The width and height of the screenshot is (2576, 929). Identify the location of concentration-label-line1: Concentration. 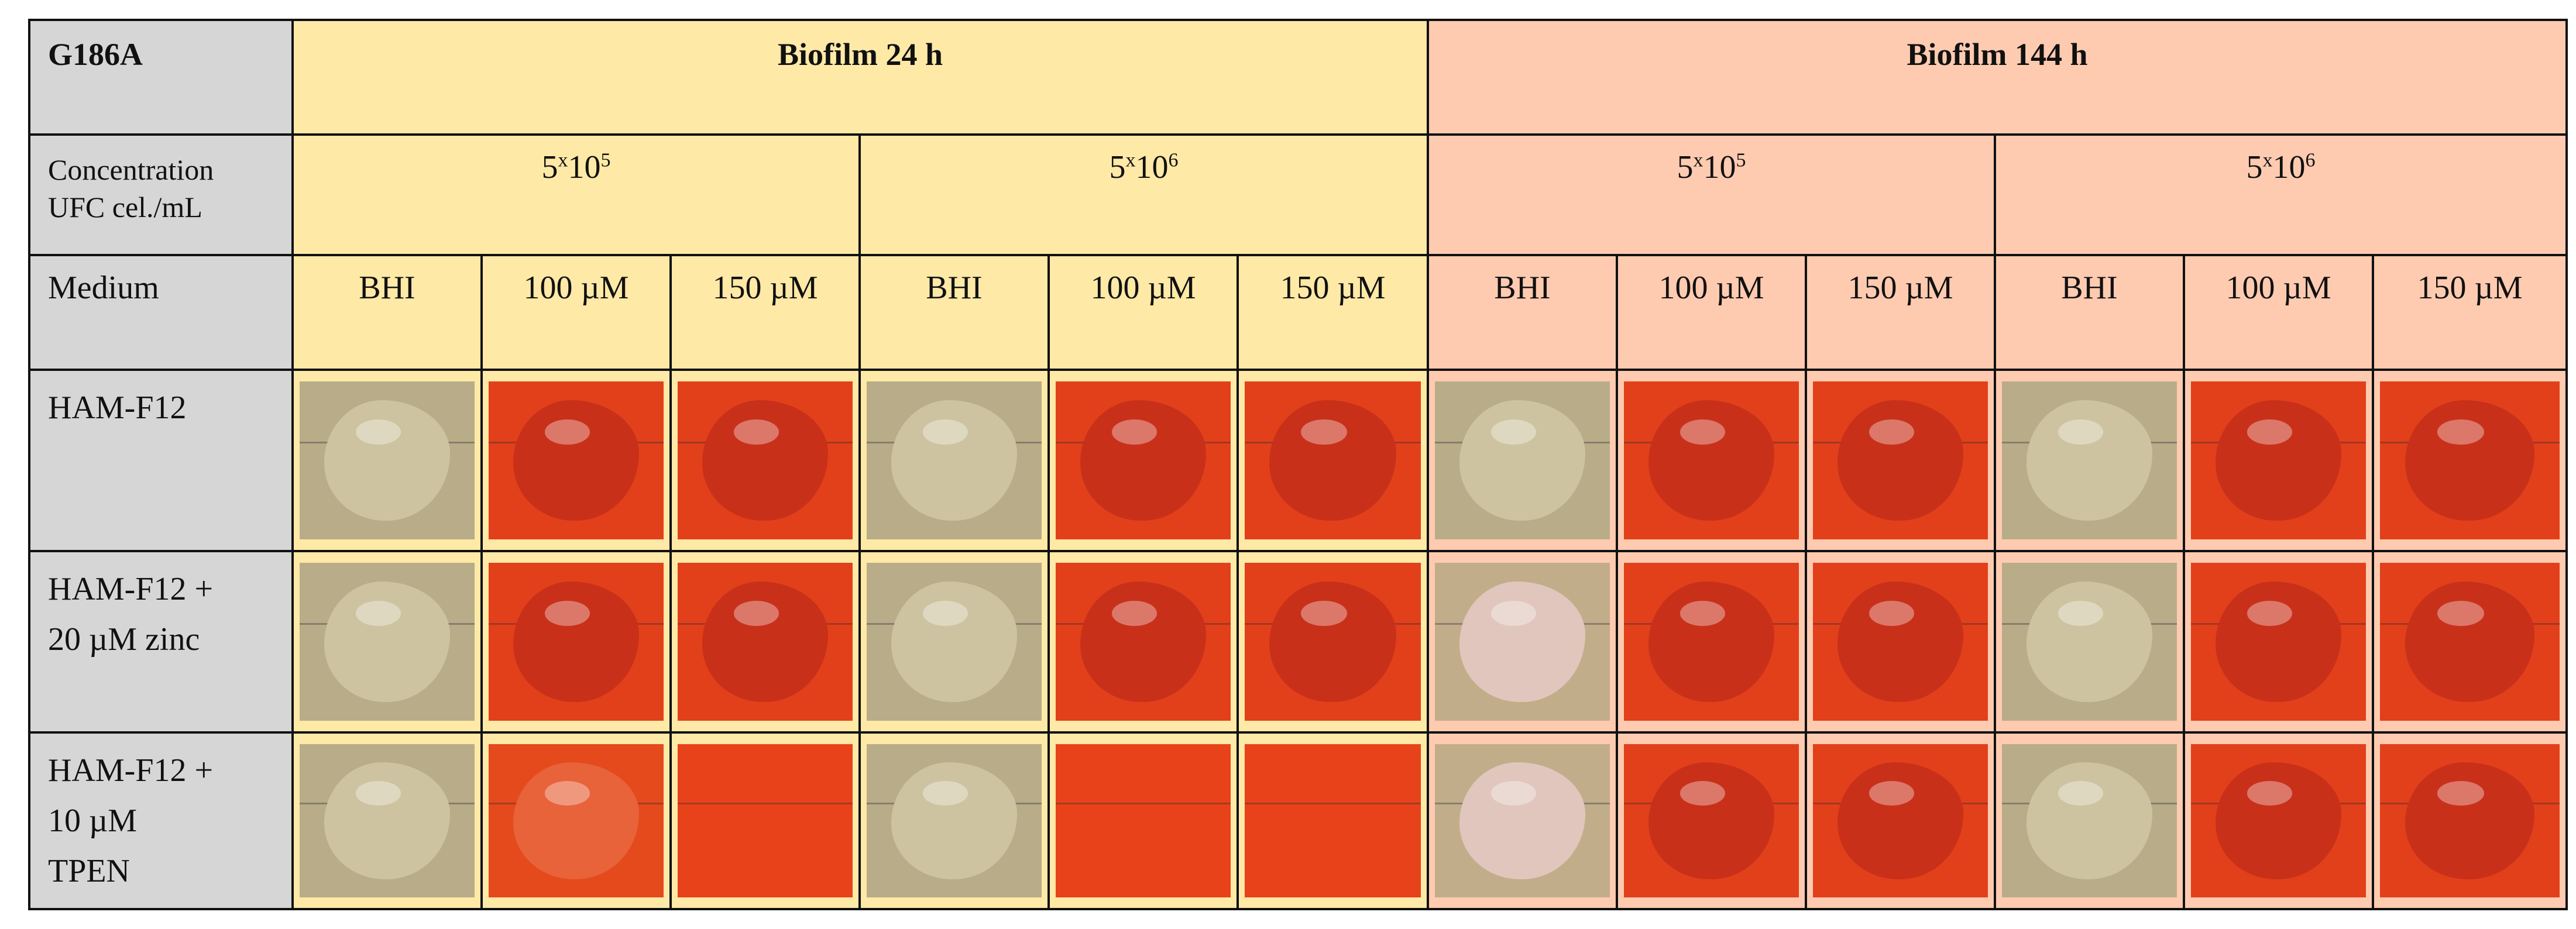
(131, 170).